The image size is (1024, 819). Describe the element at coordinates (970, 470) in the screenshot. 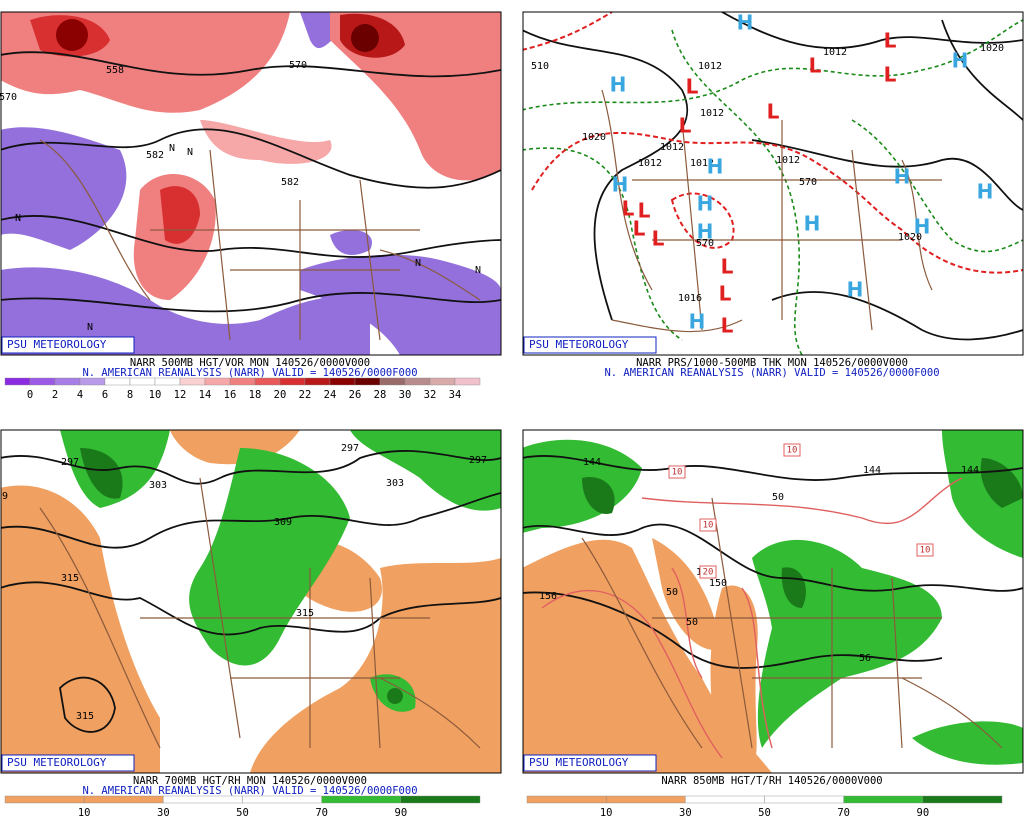

I see `contour-label: 144` at that location.